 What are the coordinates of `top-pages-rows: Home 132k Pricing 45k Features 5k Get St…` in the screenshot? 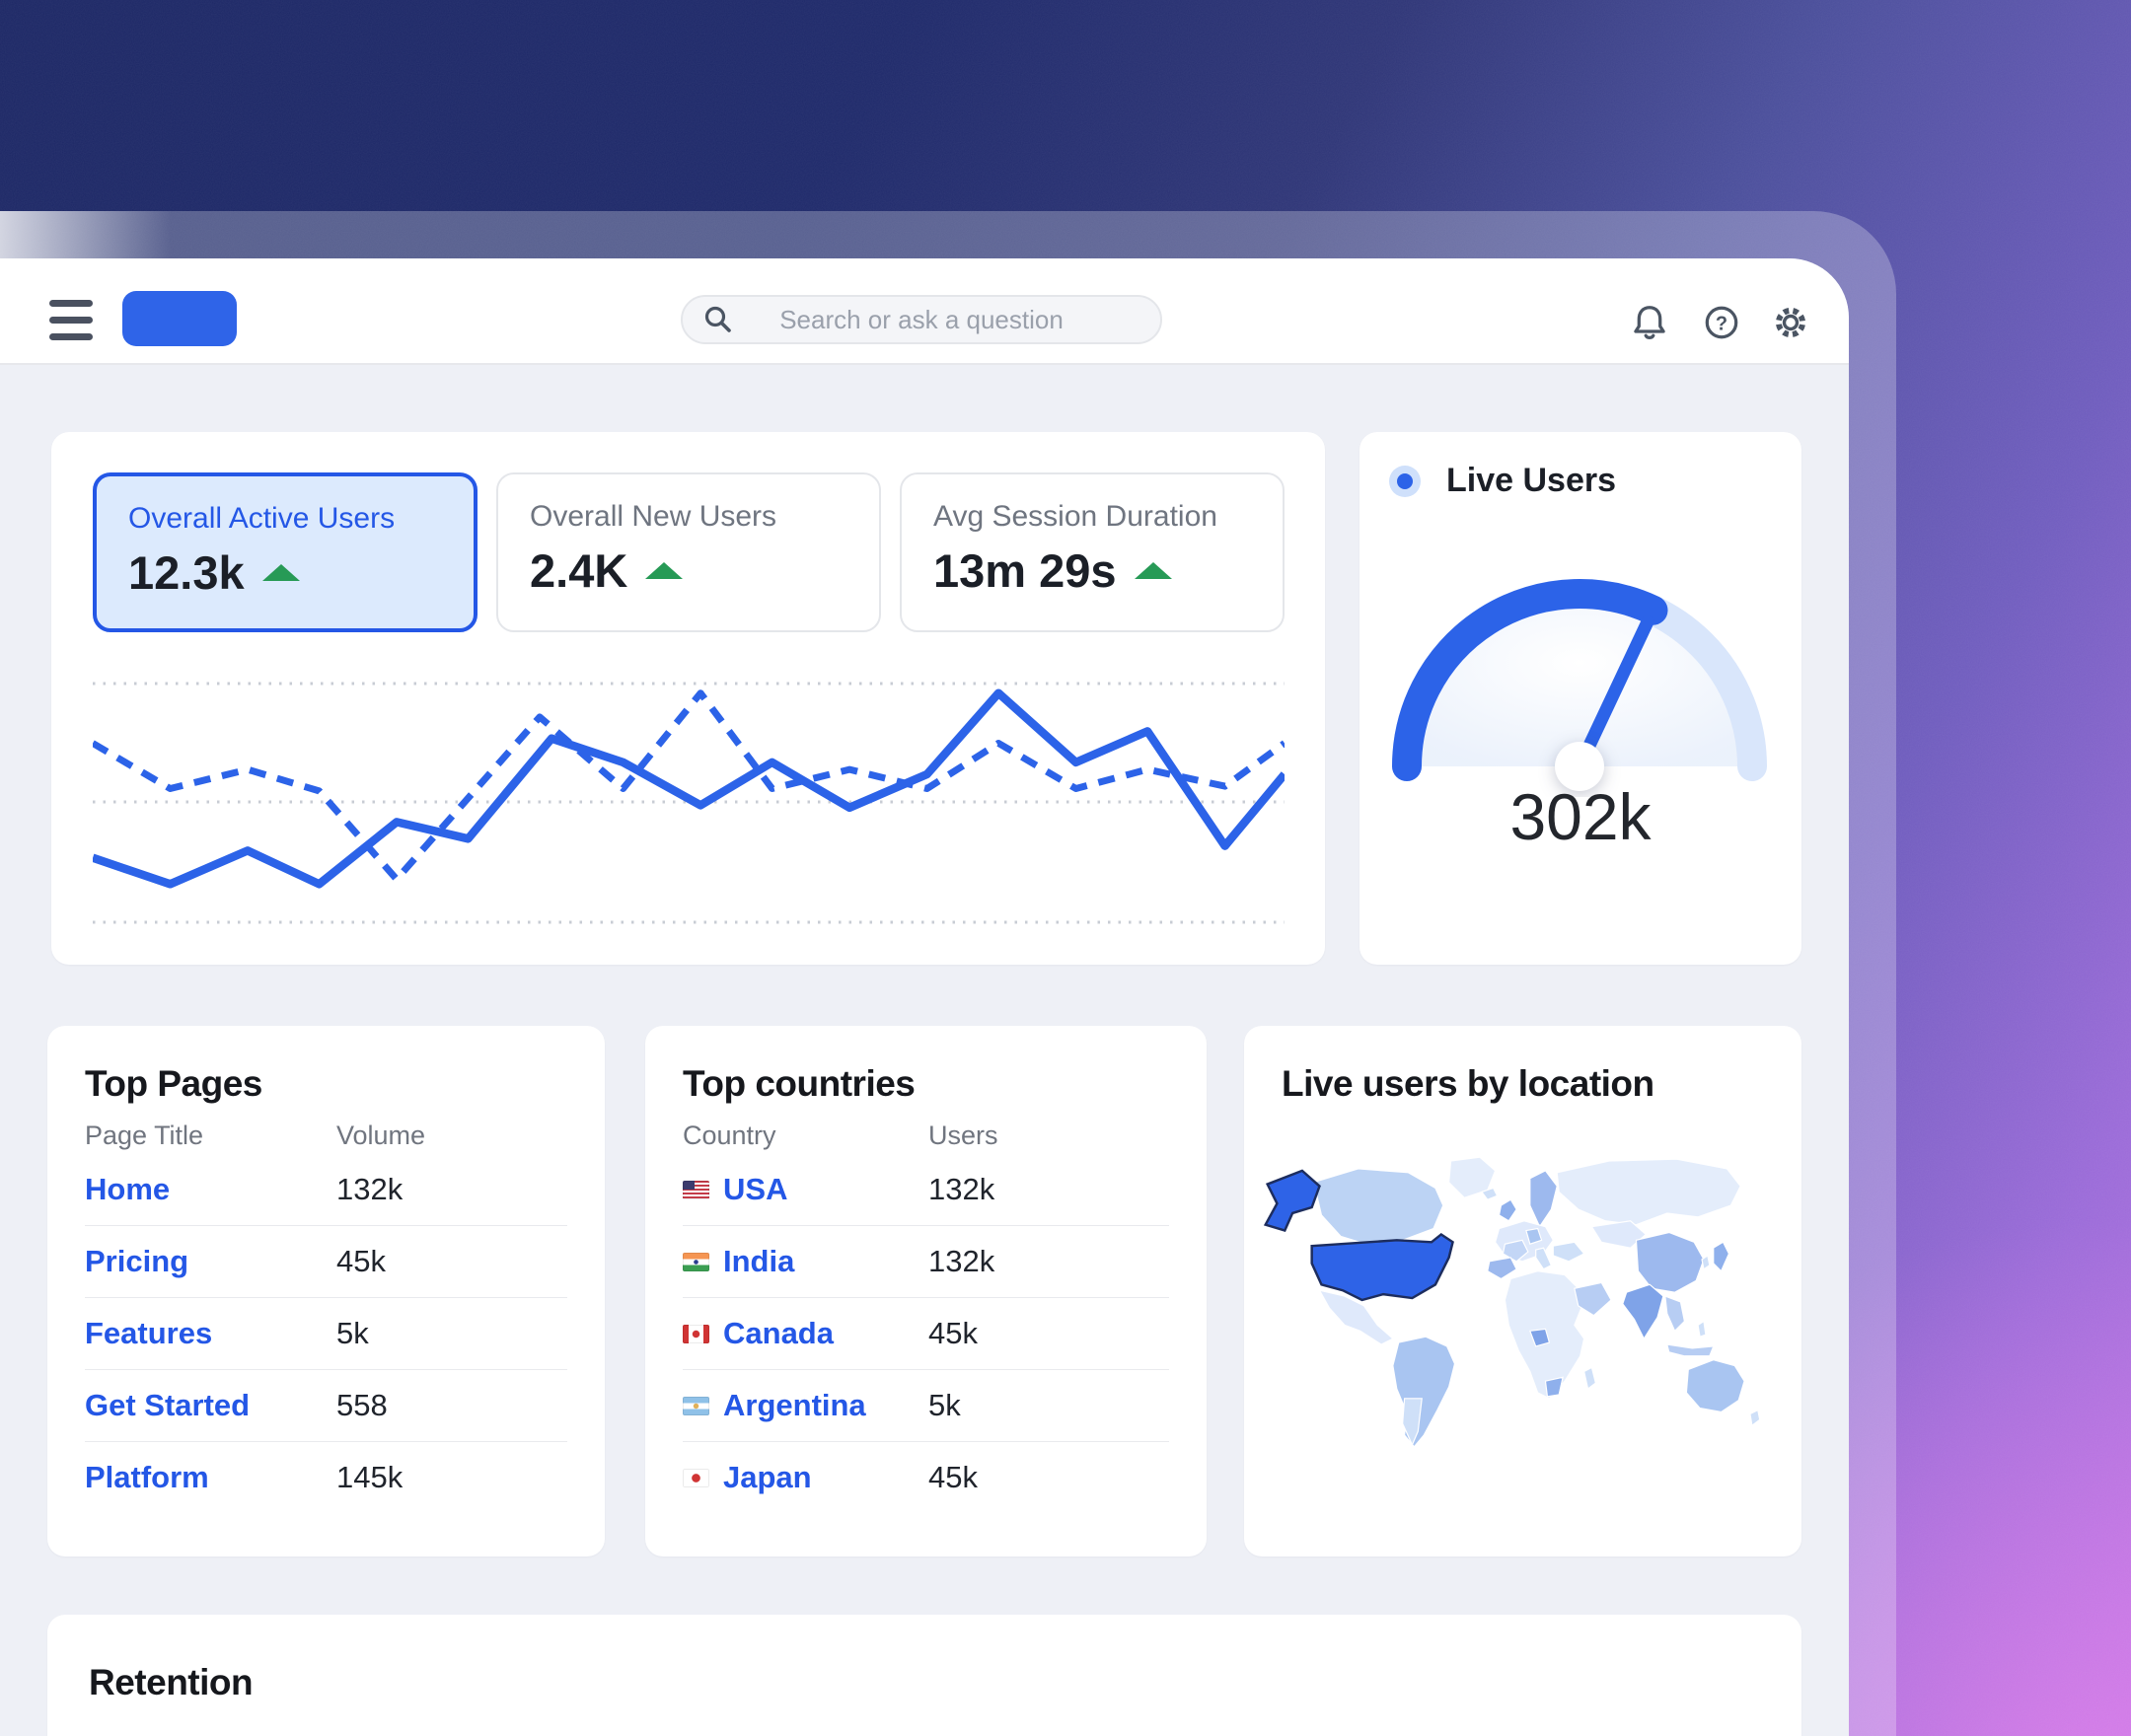 It's located at (326, 1333).